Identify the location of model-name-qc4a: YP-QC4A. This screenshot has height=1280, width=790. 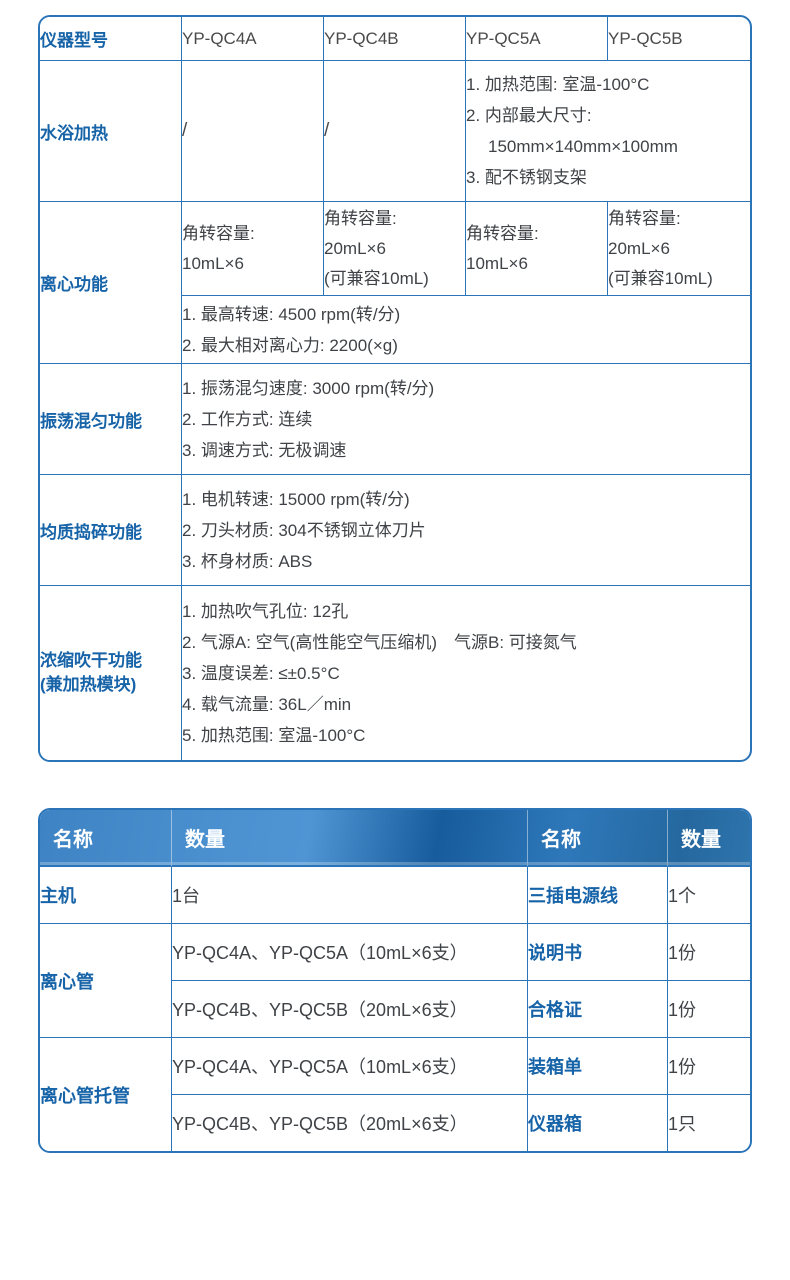
(253, 39).